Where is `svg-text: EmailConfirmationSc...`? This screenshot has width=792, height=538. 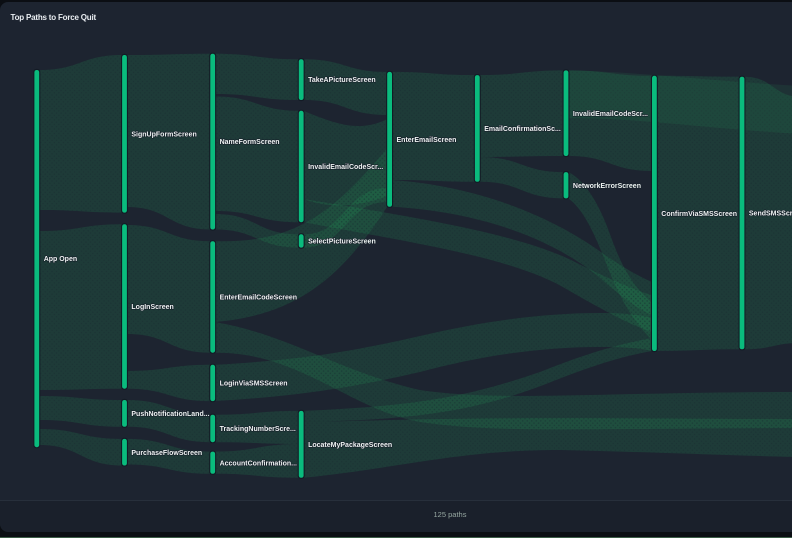
svg-text: EmailConfirmationSc... is located at coordinates (522, 129).